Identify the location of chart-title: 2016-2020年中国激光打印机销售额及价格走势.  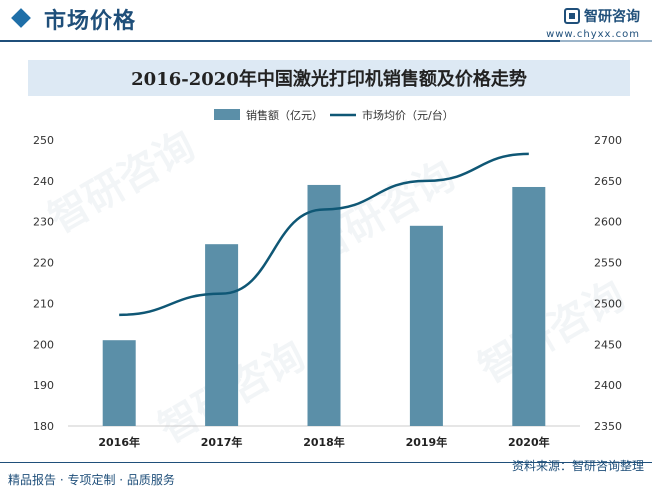
(329, 79).